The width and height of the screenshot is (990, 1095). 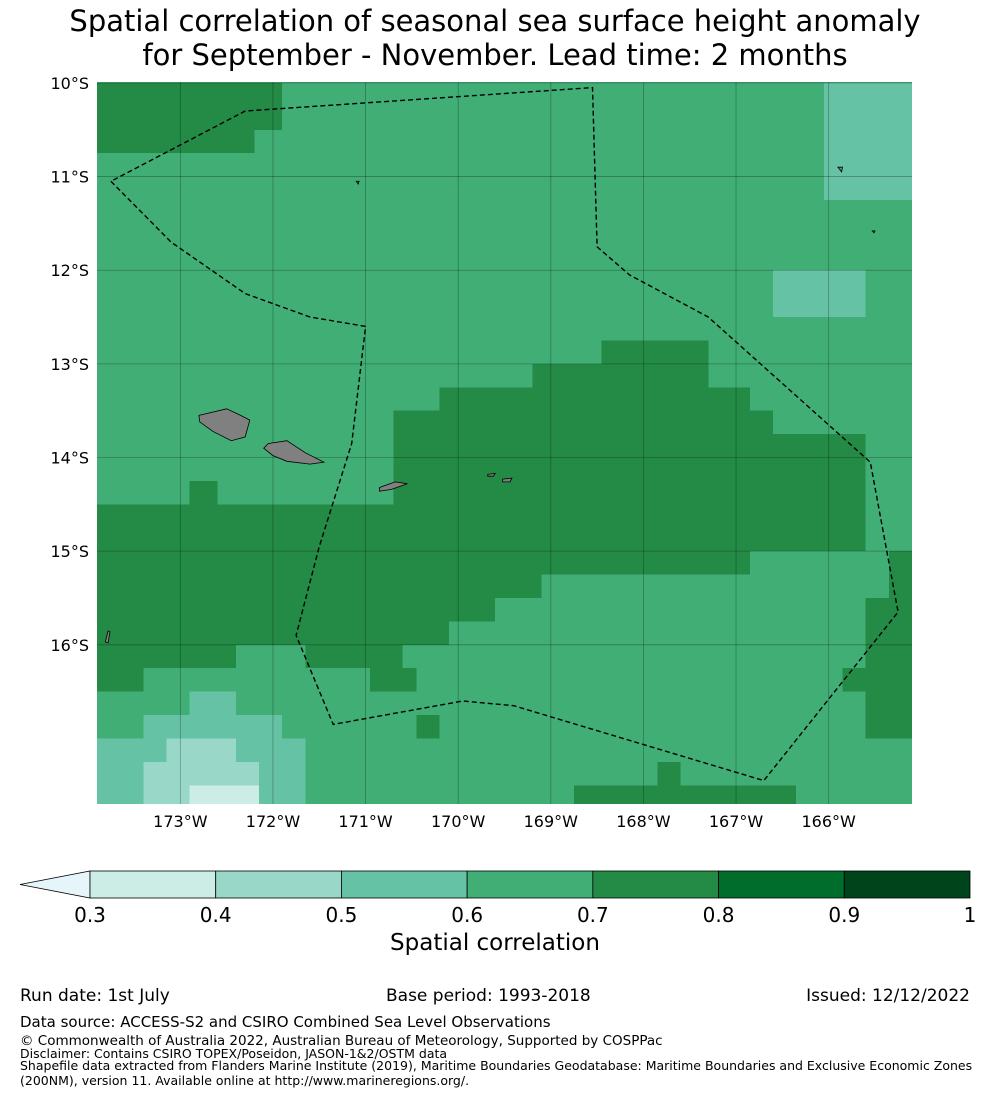 What do you see at coordinates (467, 915) in the screenshot?
I see `colorbar-tick-label-3: 0.6` at bounding box center [467, 915].